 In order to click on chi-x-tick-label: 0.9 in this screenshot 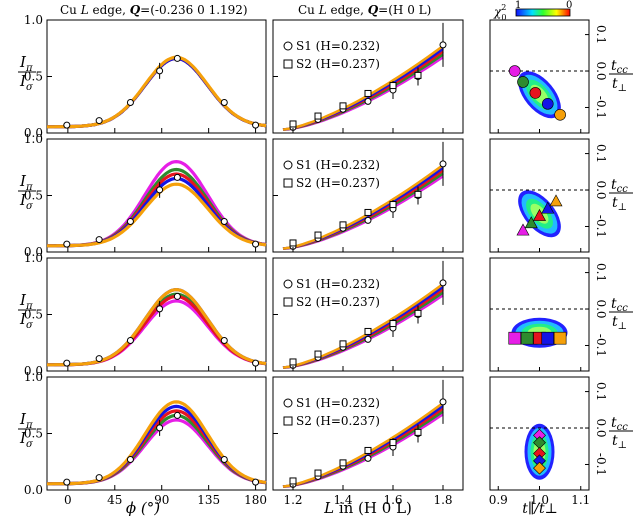, I will do `click(498, 500)`.